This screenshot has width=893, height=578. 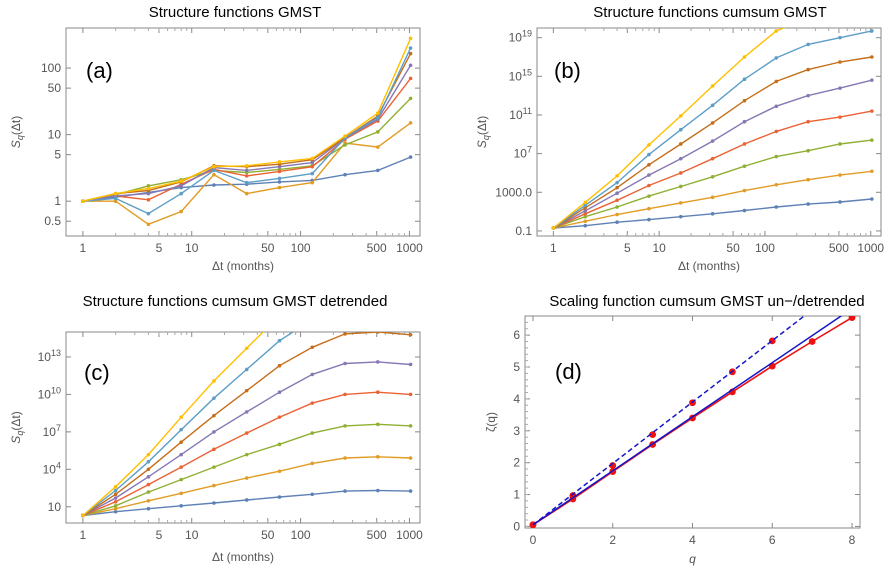 I want to click on y-tick-label: 1, so click(x=516, y=495).